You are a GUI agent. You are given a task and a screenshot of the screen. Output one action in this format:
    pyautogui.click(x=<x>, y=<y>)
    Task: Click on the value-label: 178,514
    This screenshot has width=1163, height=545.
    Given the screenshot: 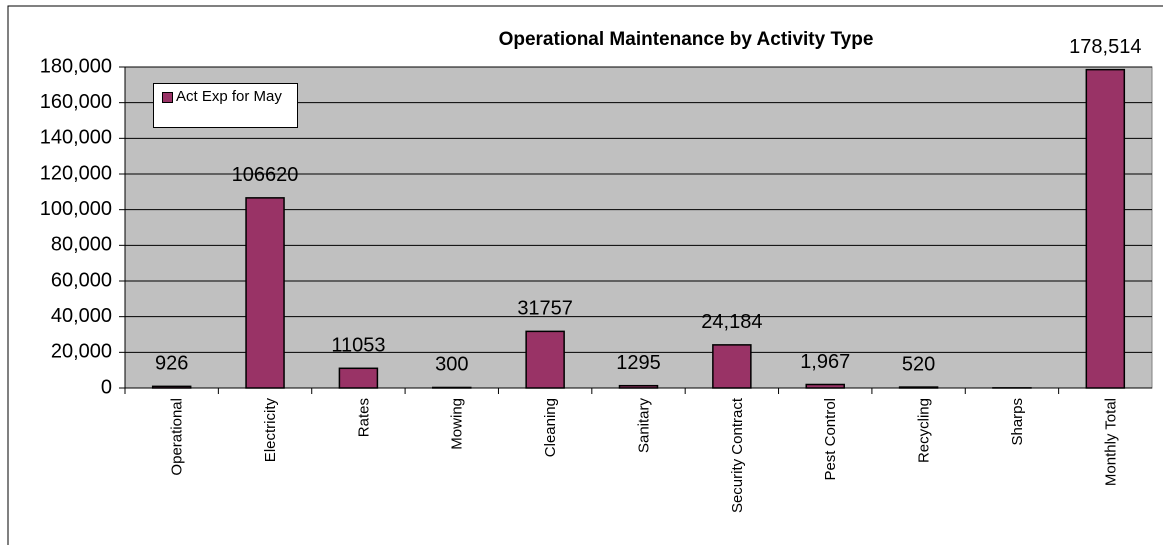 What is the action you would take?
    pyautogui.click(x=1105, y=47)
    